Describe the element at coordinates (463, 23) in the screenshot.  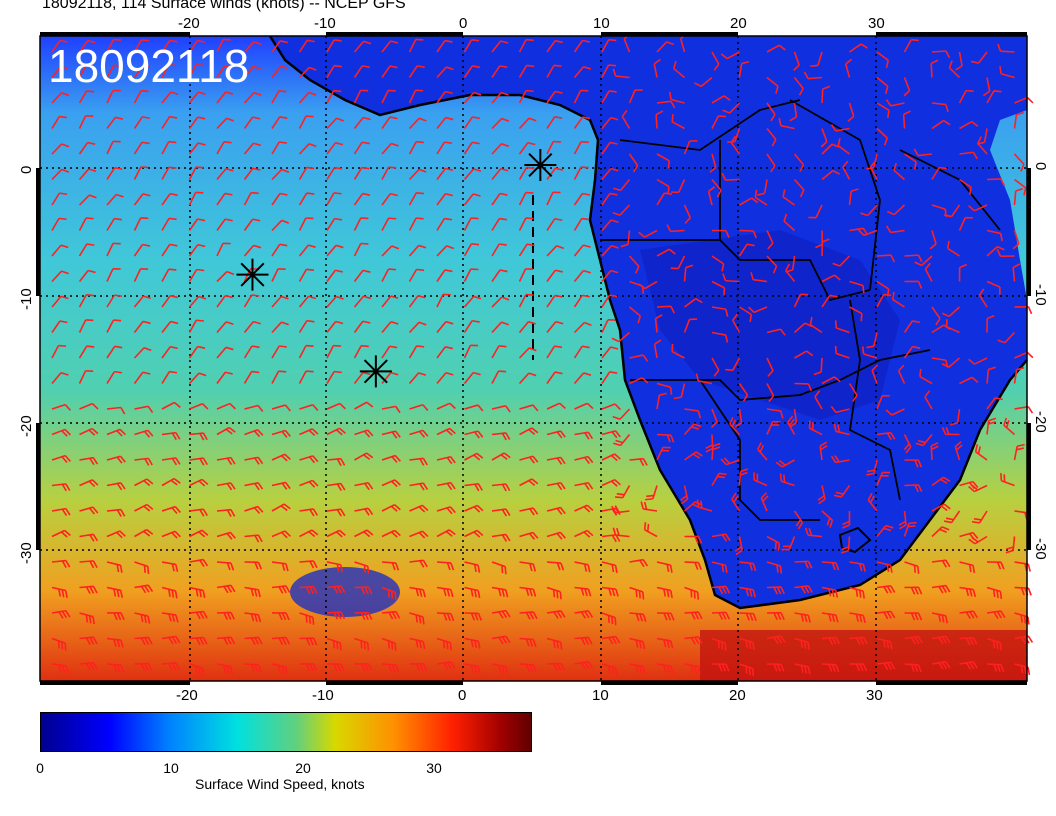
I see `lon-tick-top: 0` at that location.